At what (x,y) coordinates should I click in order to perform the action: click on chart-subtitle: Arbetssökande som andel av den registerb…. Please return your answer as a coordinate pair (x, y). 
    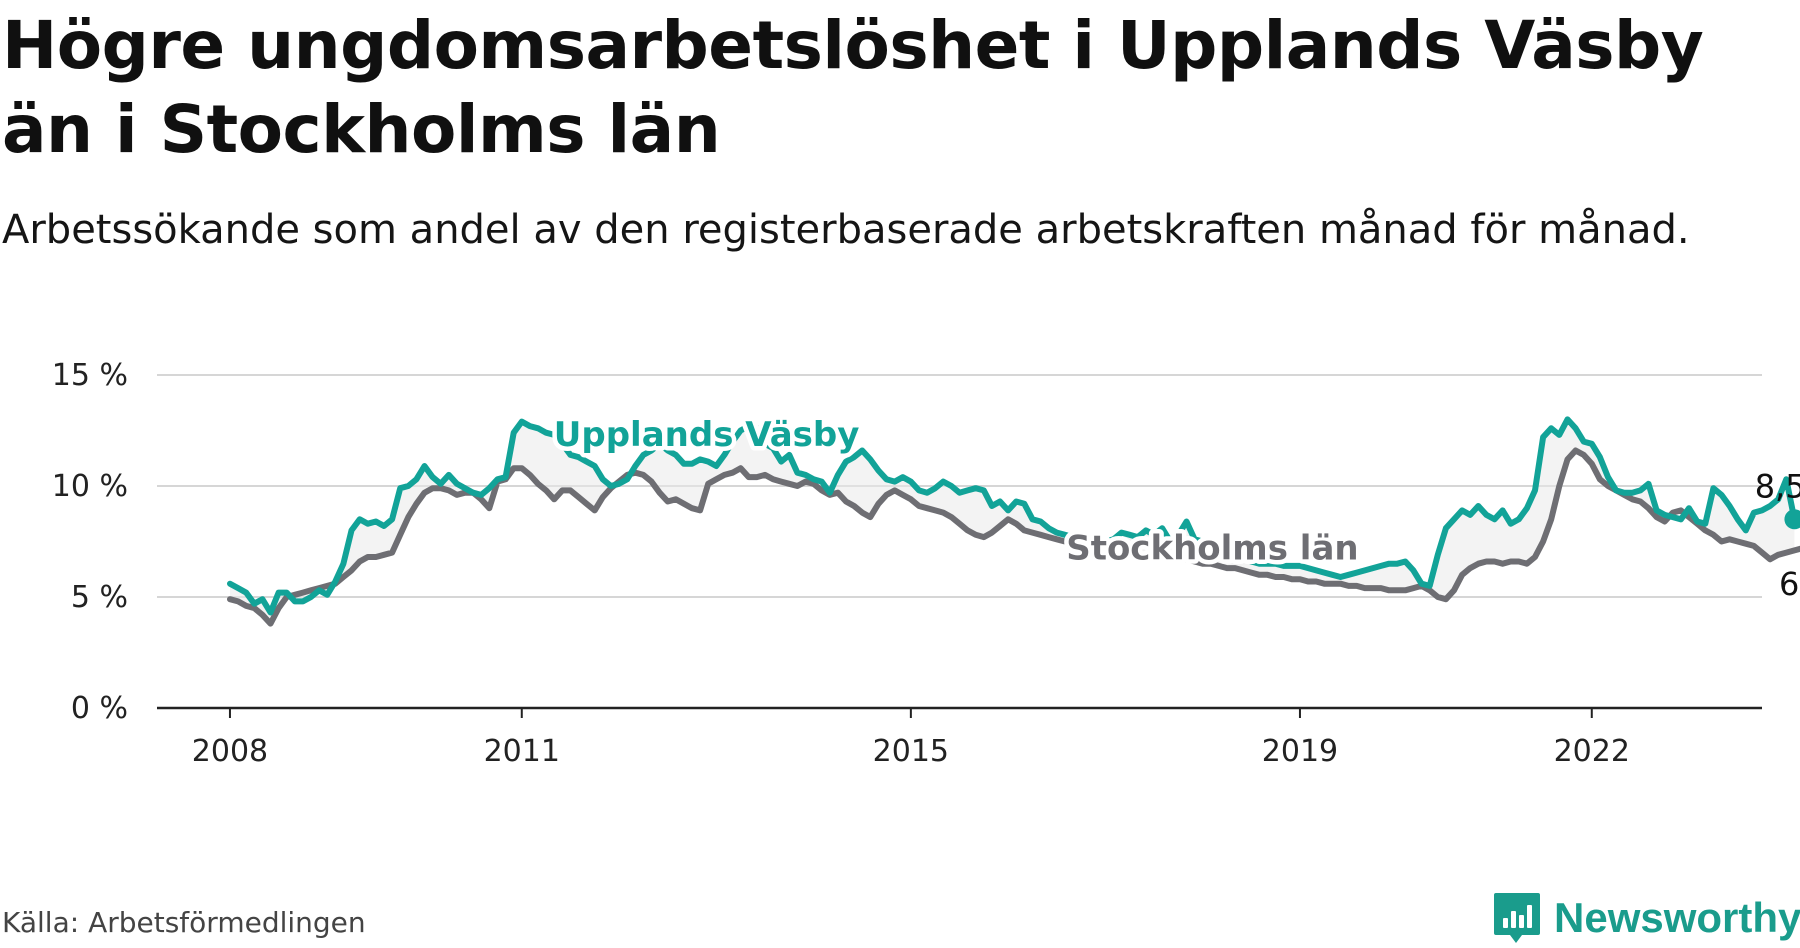
    Looking at the image, I should click on (846, 230).